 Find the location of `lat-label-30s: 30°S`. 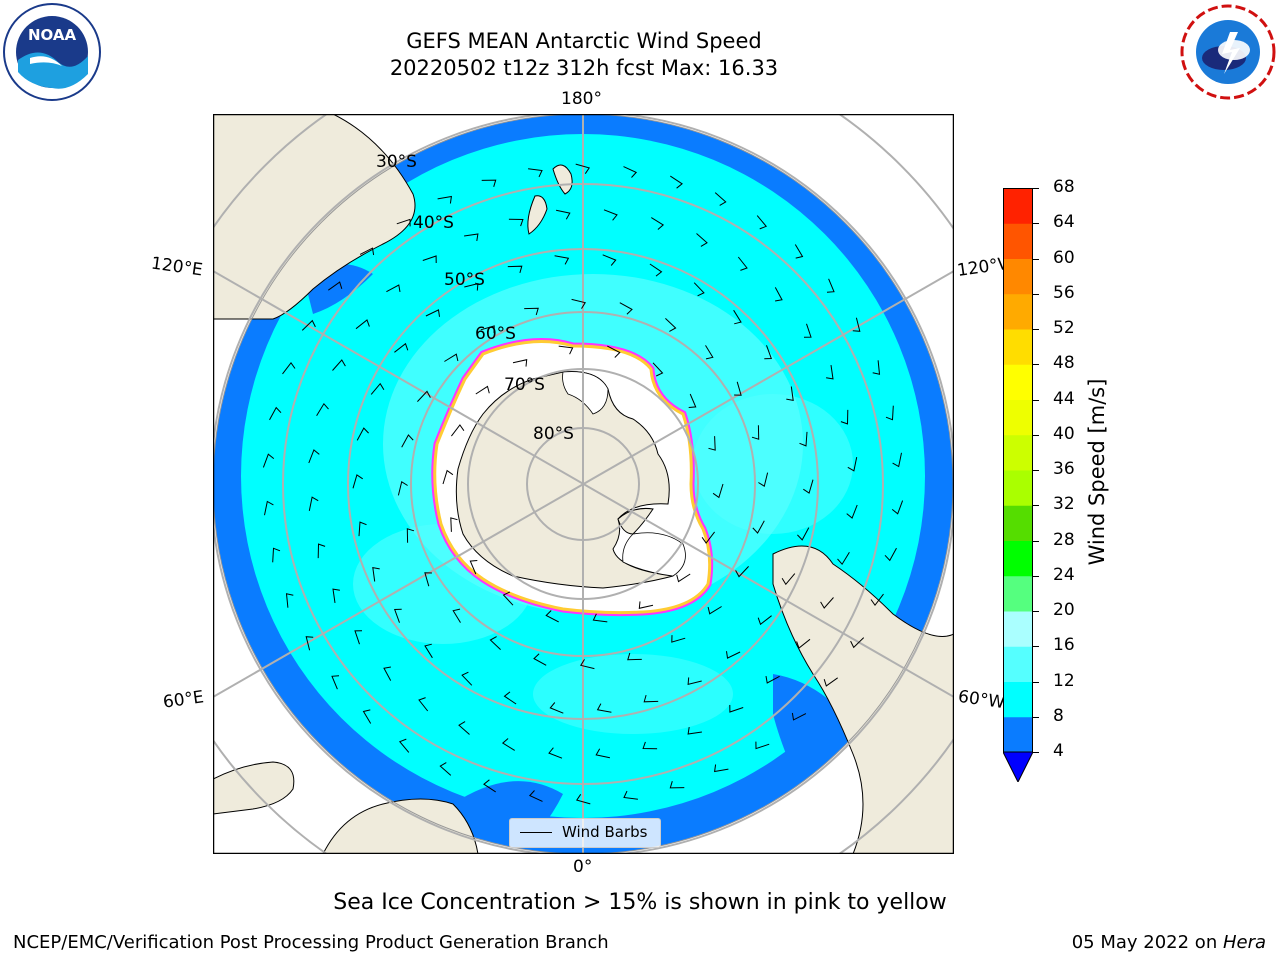

lat-label-30s: 30°S is located at coordinates (396, 162).